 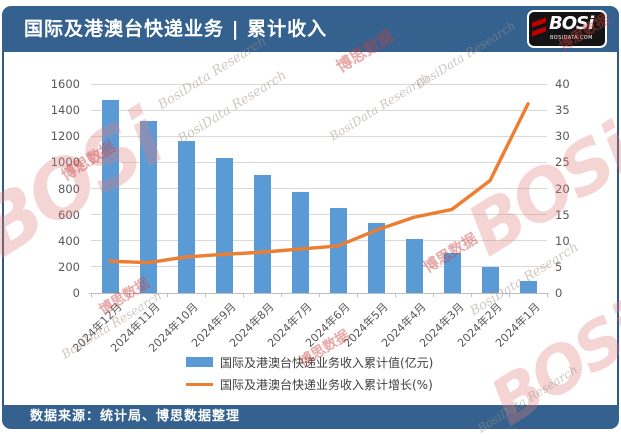 What do you see at coordinates (135, 416) in the screenshot?
I see `data-source-text: 数据来源：统计局、博思数据整理` at bounding box center [135, 416].